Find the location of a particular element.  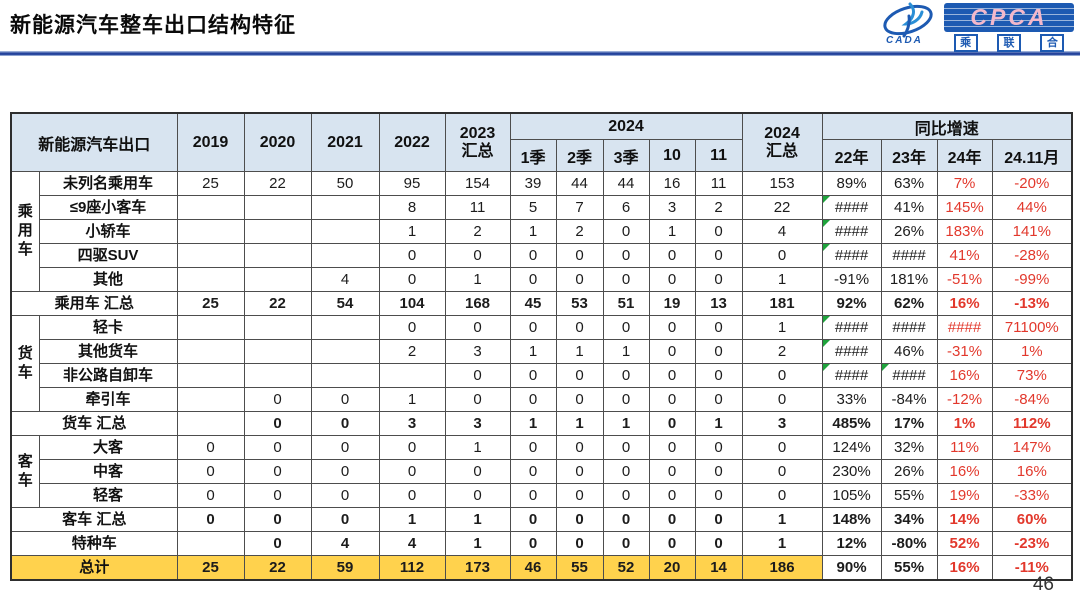

cpca-subtitle-char: 乘 is located at coordinates (965, 43).